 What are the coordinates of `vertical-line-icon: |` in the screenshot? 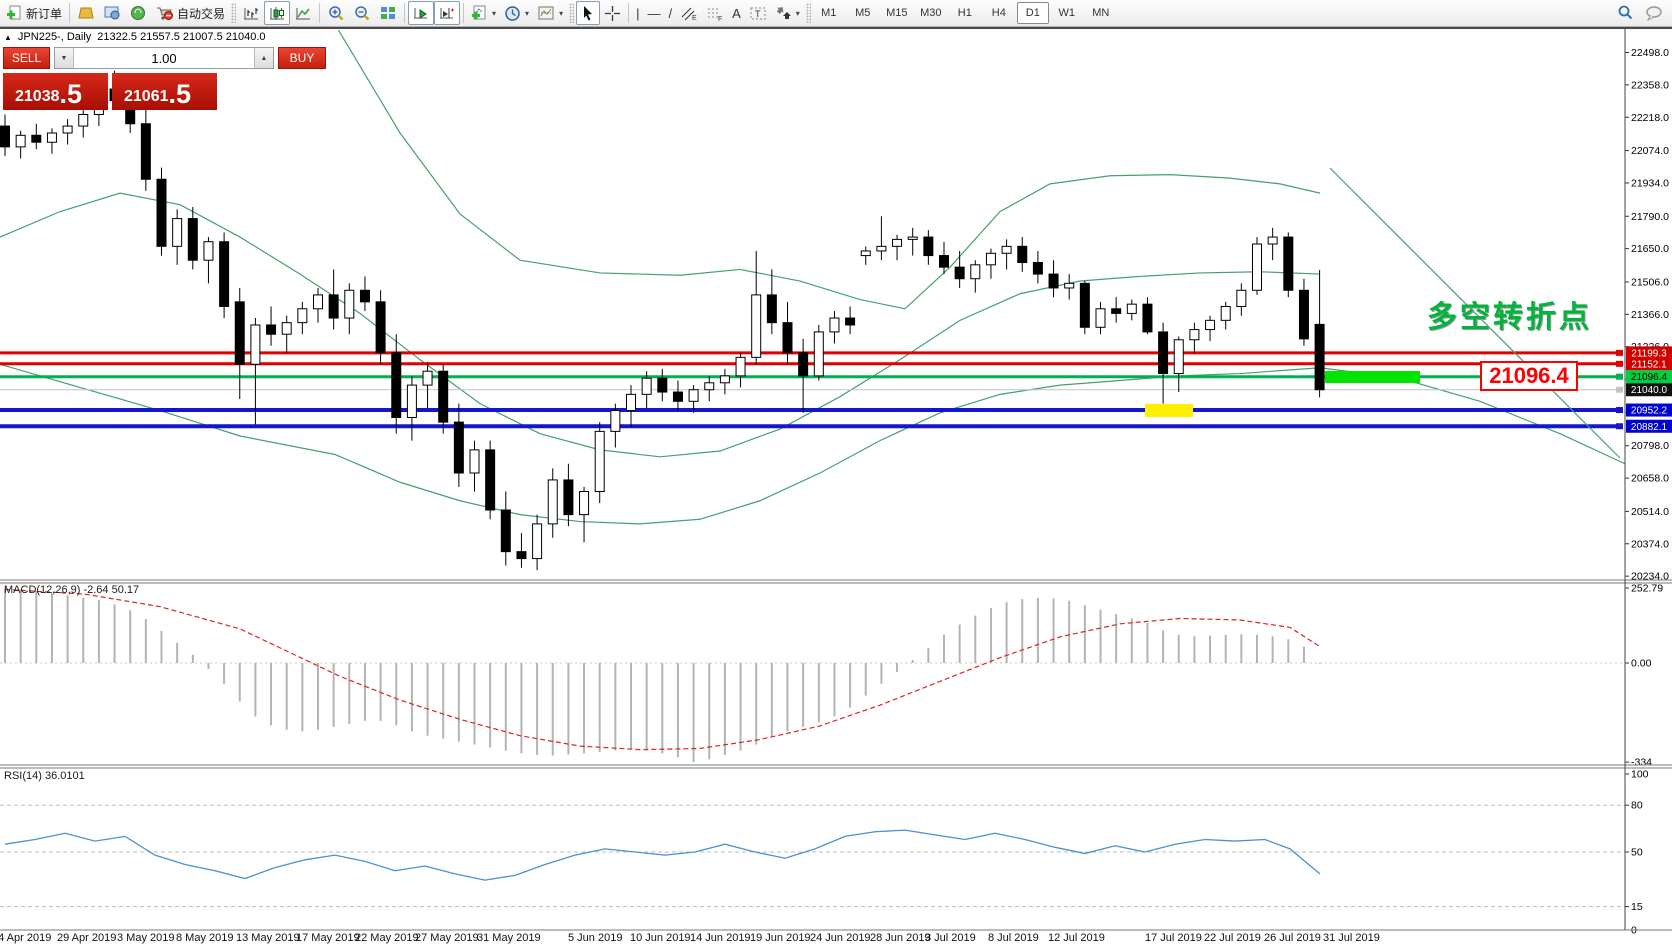 It's located at (638, 13).